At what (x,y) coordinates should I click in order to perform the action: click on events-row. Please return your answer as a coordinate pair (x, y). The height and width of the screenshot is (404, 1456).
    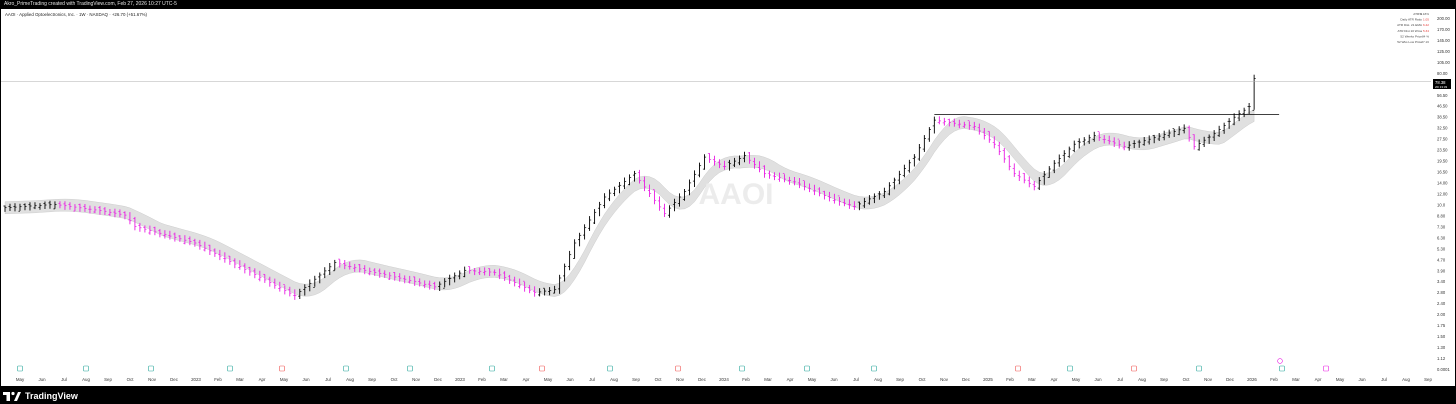
    Looking at the image, I should click on (673, 365).